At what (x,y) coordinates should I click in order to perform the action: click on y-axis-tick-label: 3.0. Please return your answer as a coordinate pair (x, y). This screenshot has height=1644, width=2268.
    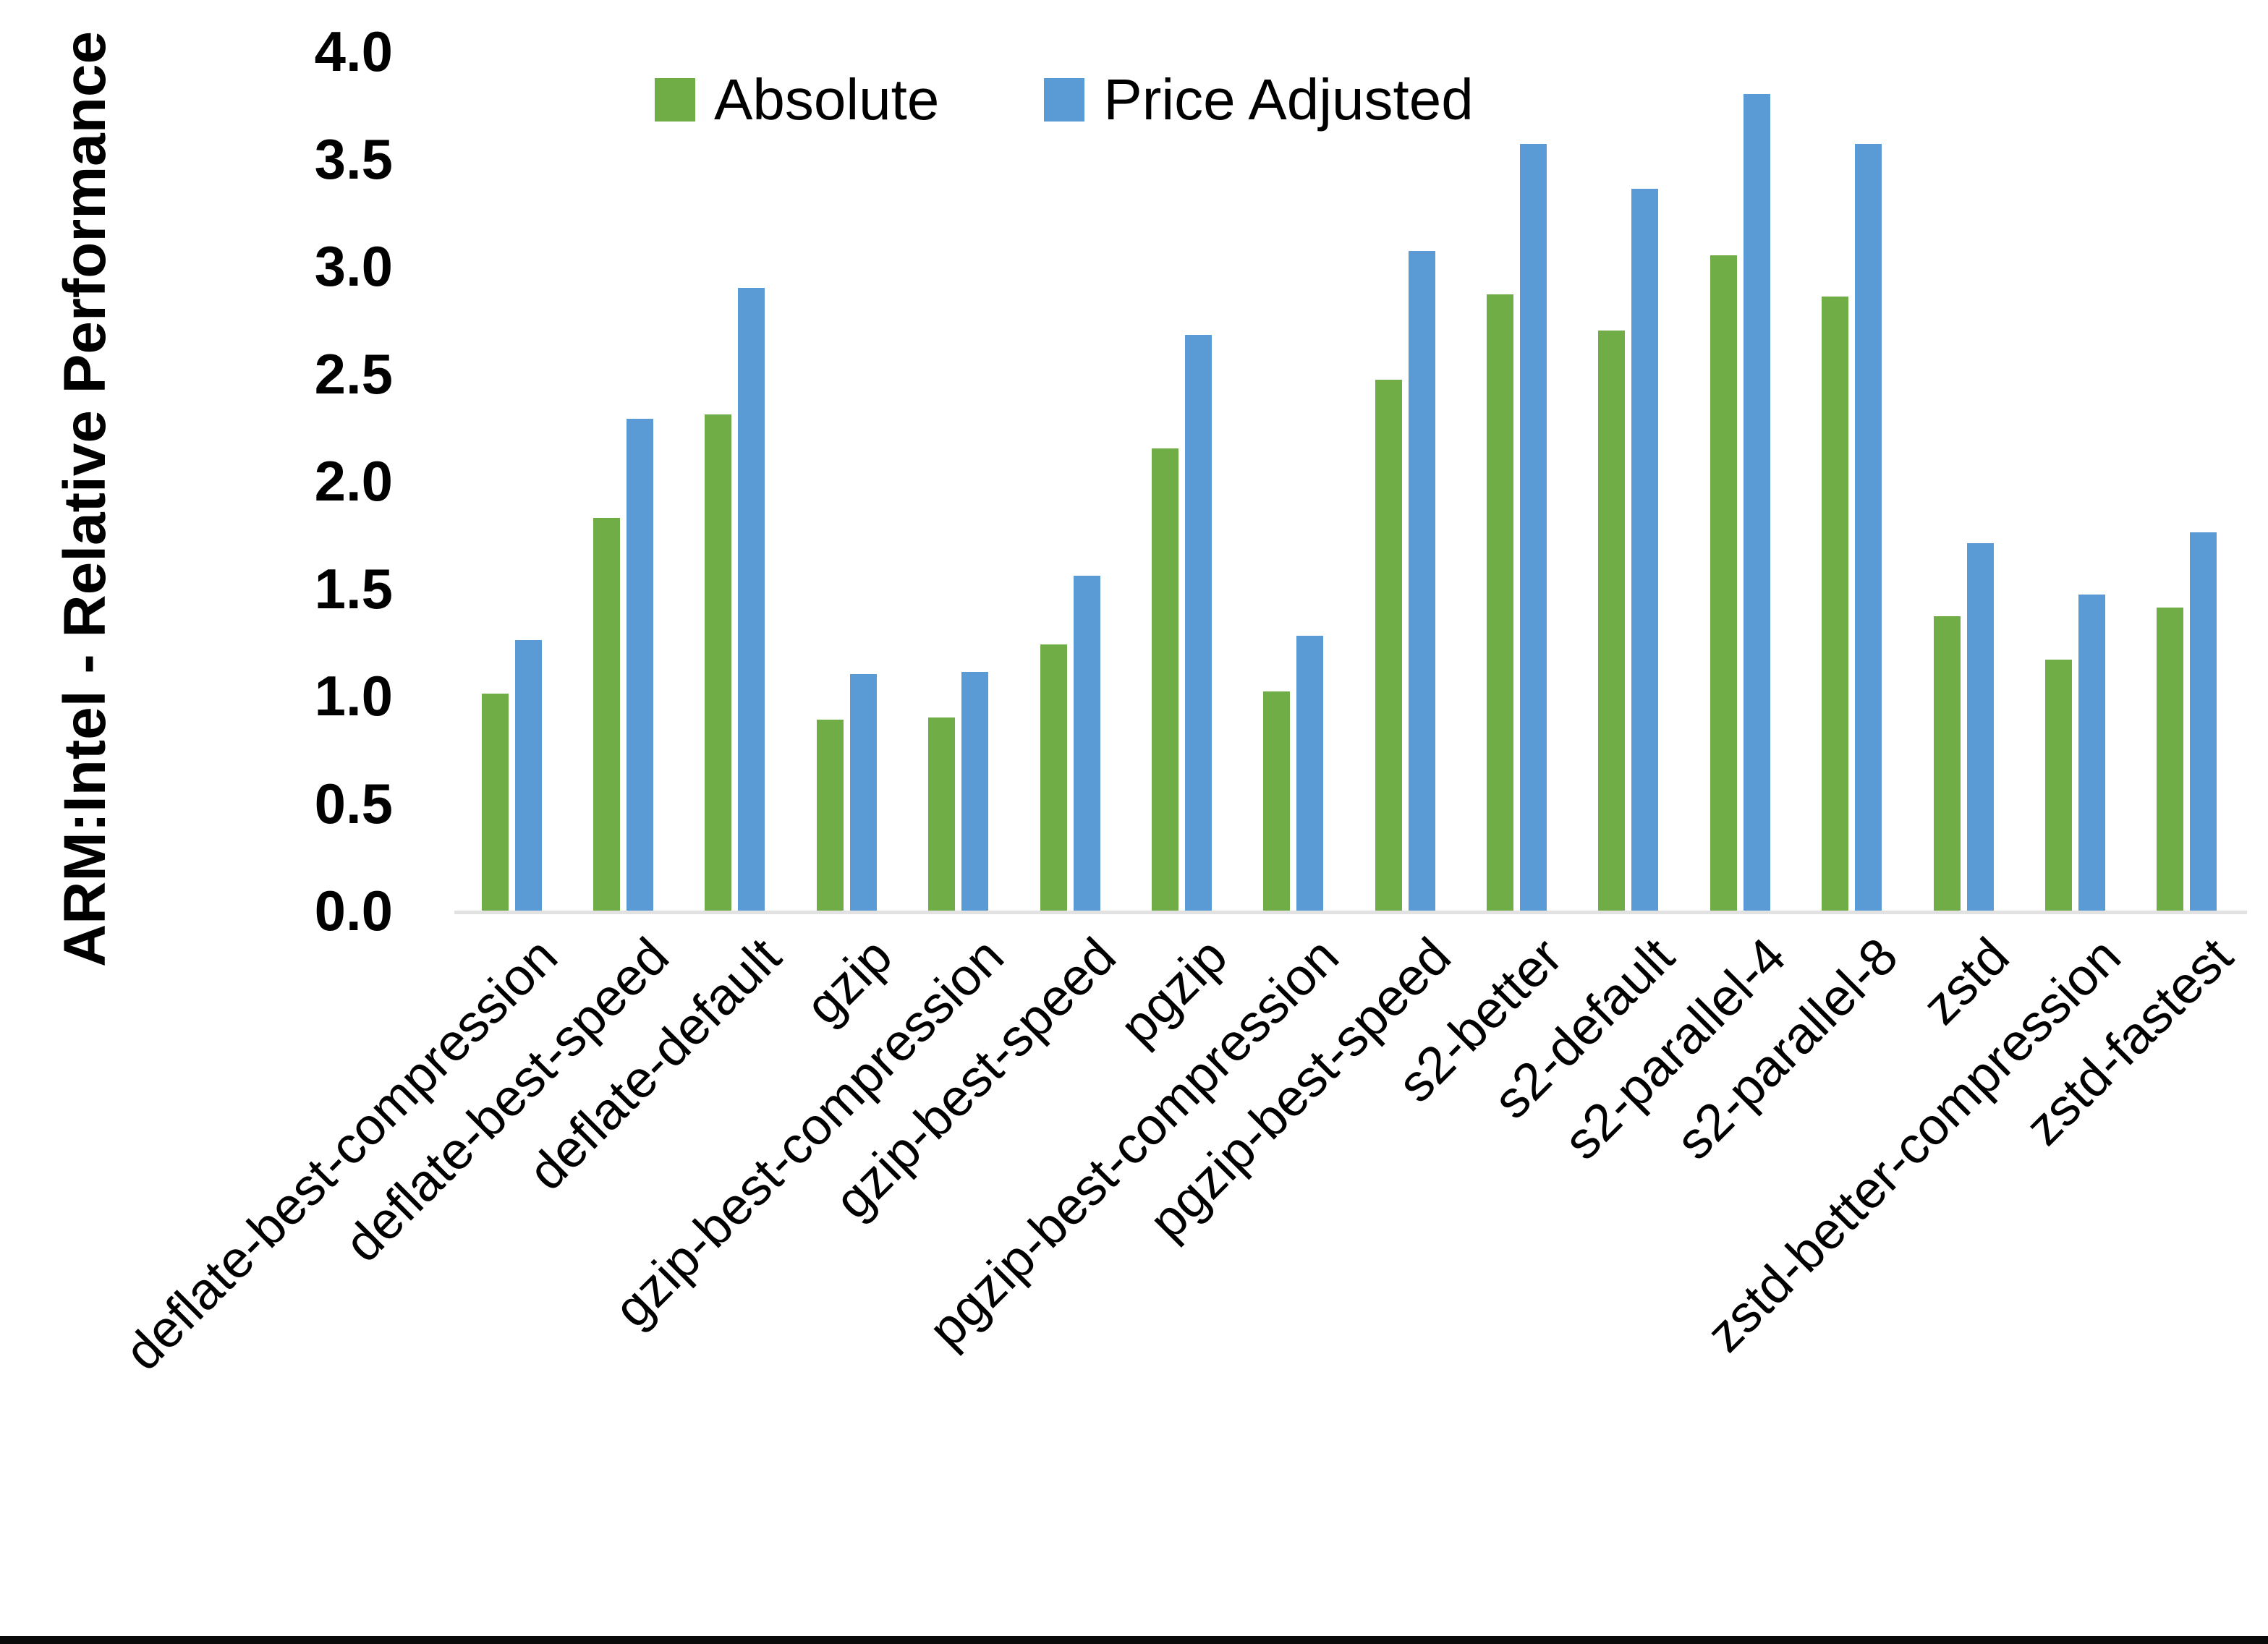
    Looking at the image, I should click on (353, 266).